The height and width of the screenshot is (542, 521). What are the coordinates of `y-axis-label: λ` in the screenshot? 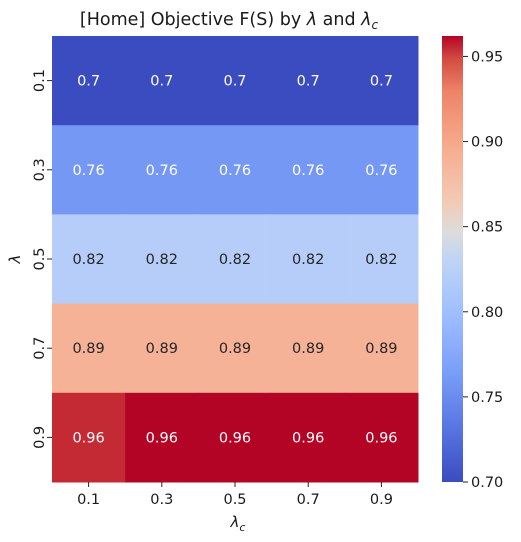 It's located at (15, 260).